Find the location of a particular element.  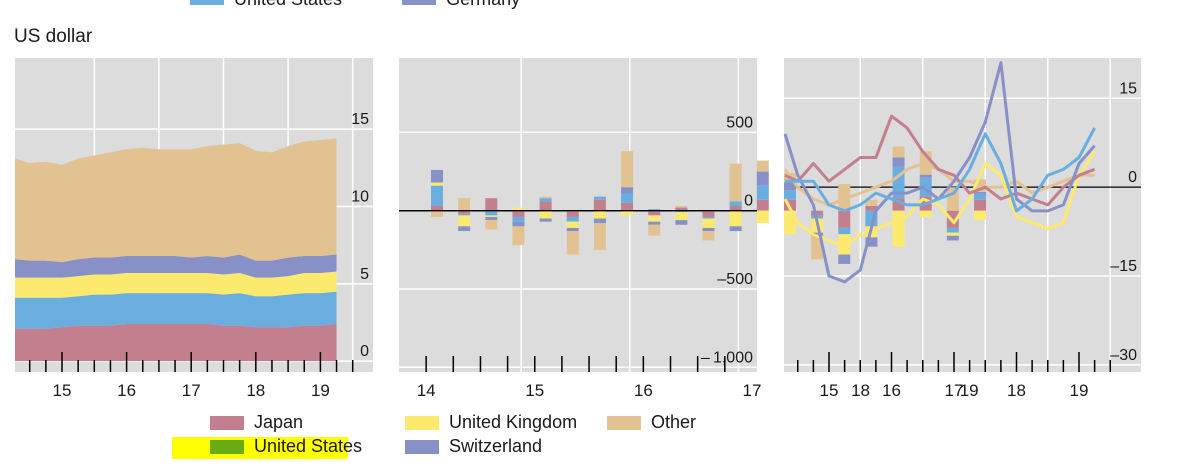

y-tick-label: –500 is located at coordinates (735, 279).